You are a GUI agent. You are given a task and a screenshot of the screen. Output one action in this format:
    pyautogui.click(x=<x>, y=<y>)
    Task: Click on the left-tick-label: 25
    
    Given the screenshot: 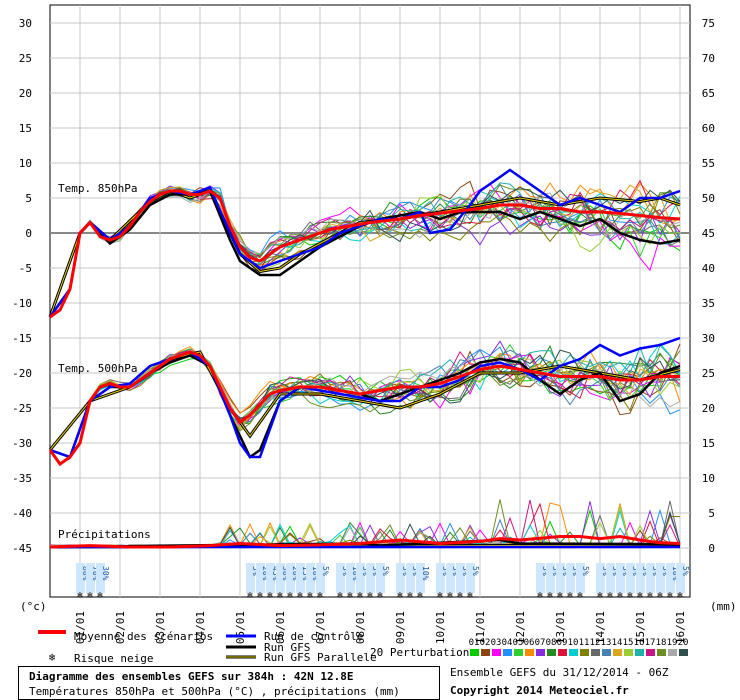 What is the action you would take?
    pyautogui.click(x=25, y=58)
    